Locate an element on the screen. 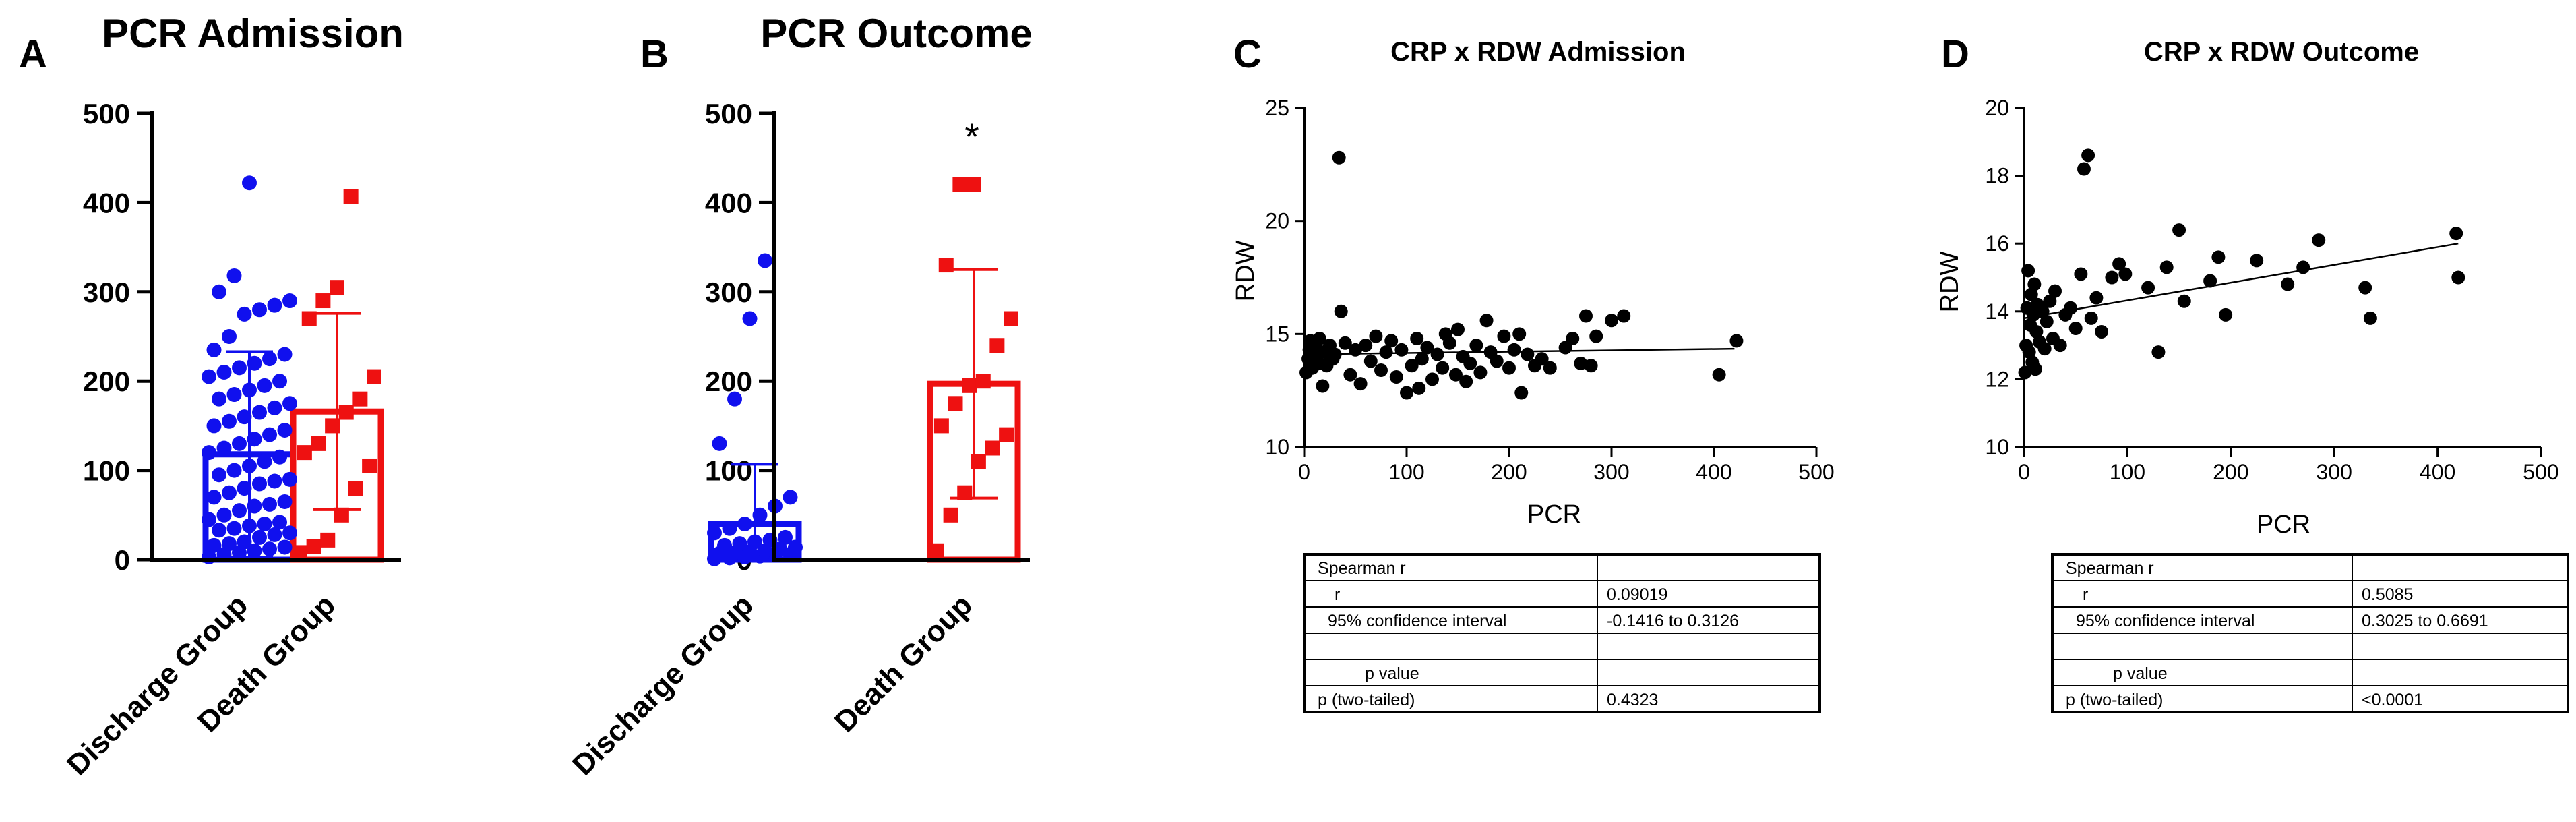  category-label-death: Death Group is located at coordinates (904, 663).